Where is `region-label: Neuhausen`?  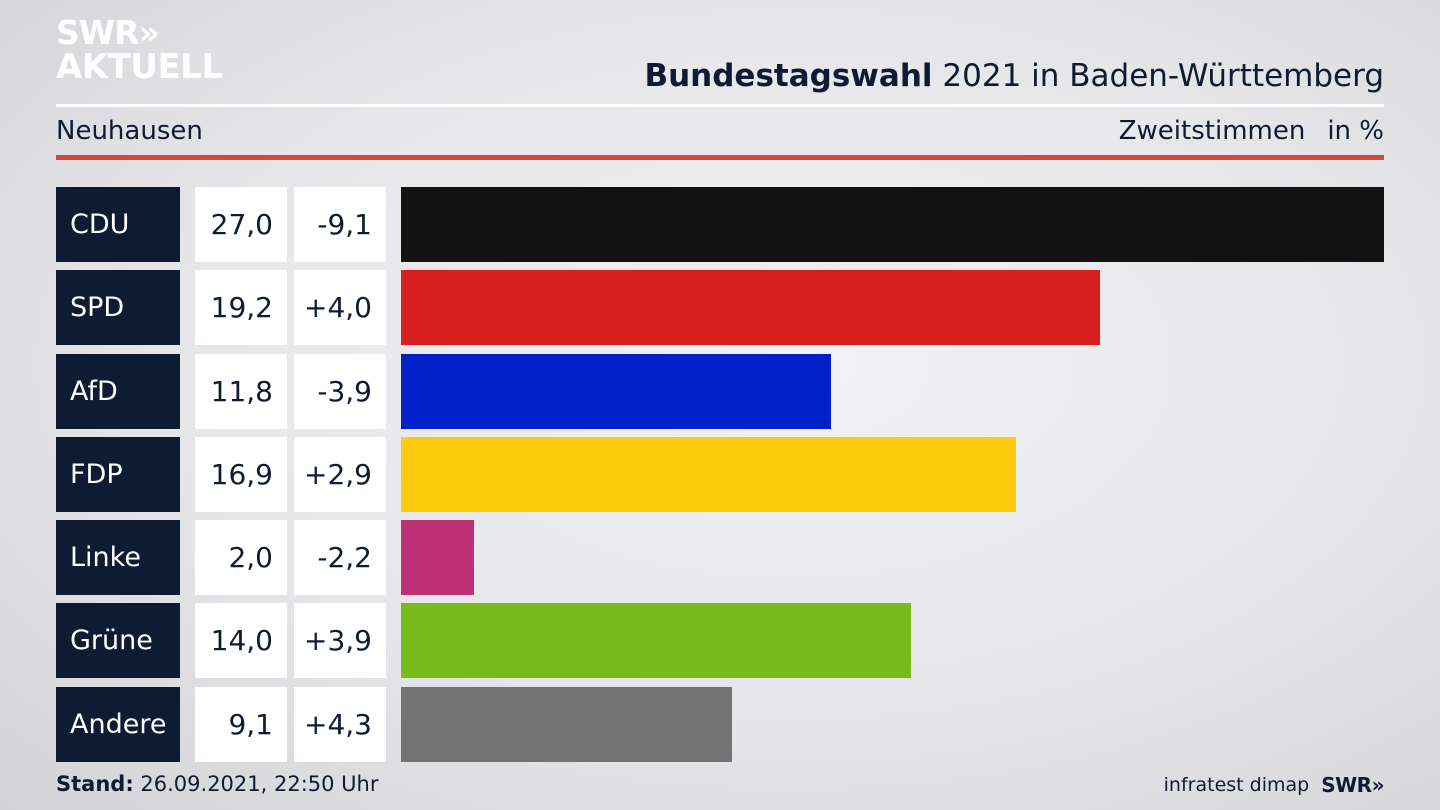 region-label: Neuhausen is located at coordinates (129, 131).